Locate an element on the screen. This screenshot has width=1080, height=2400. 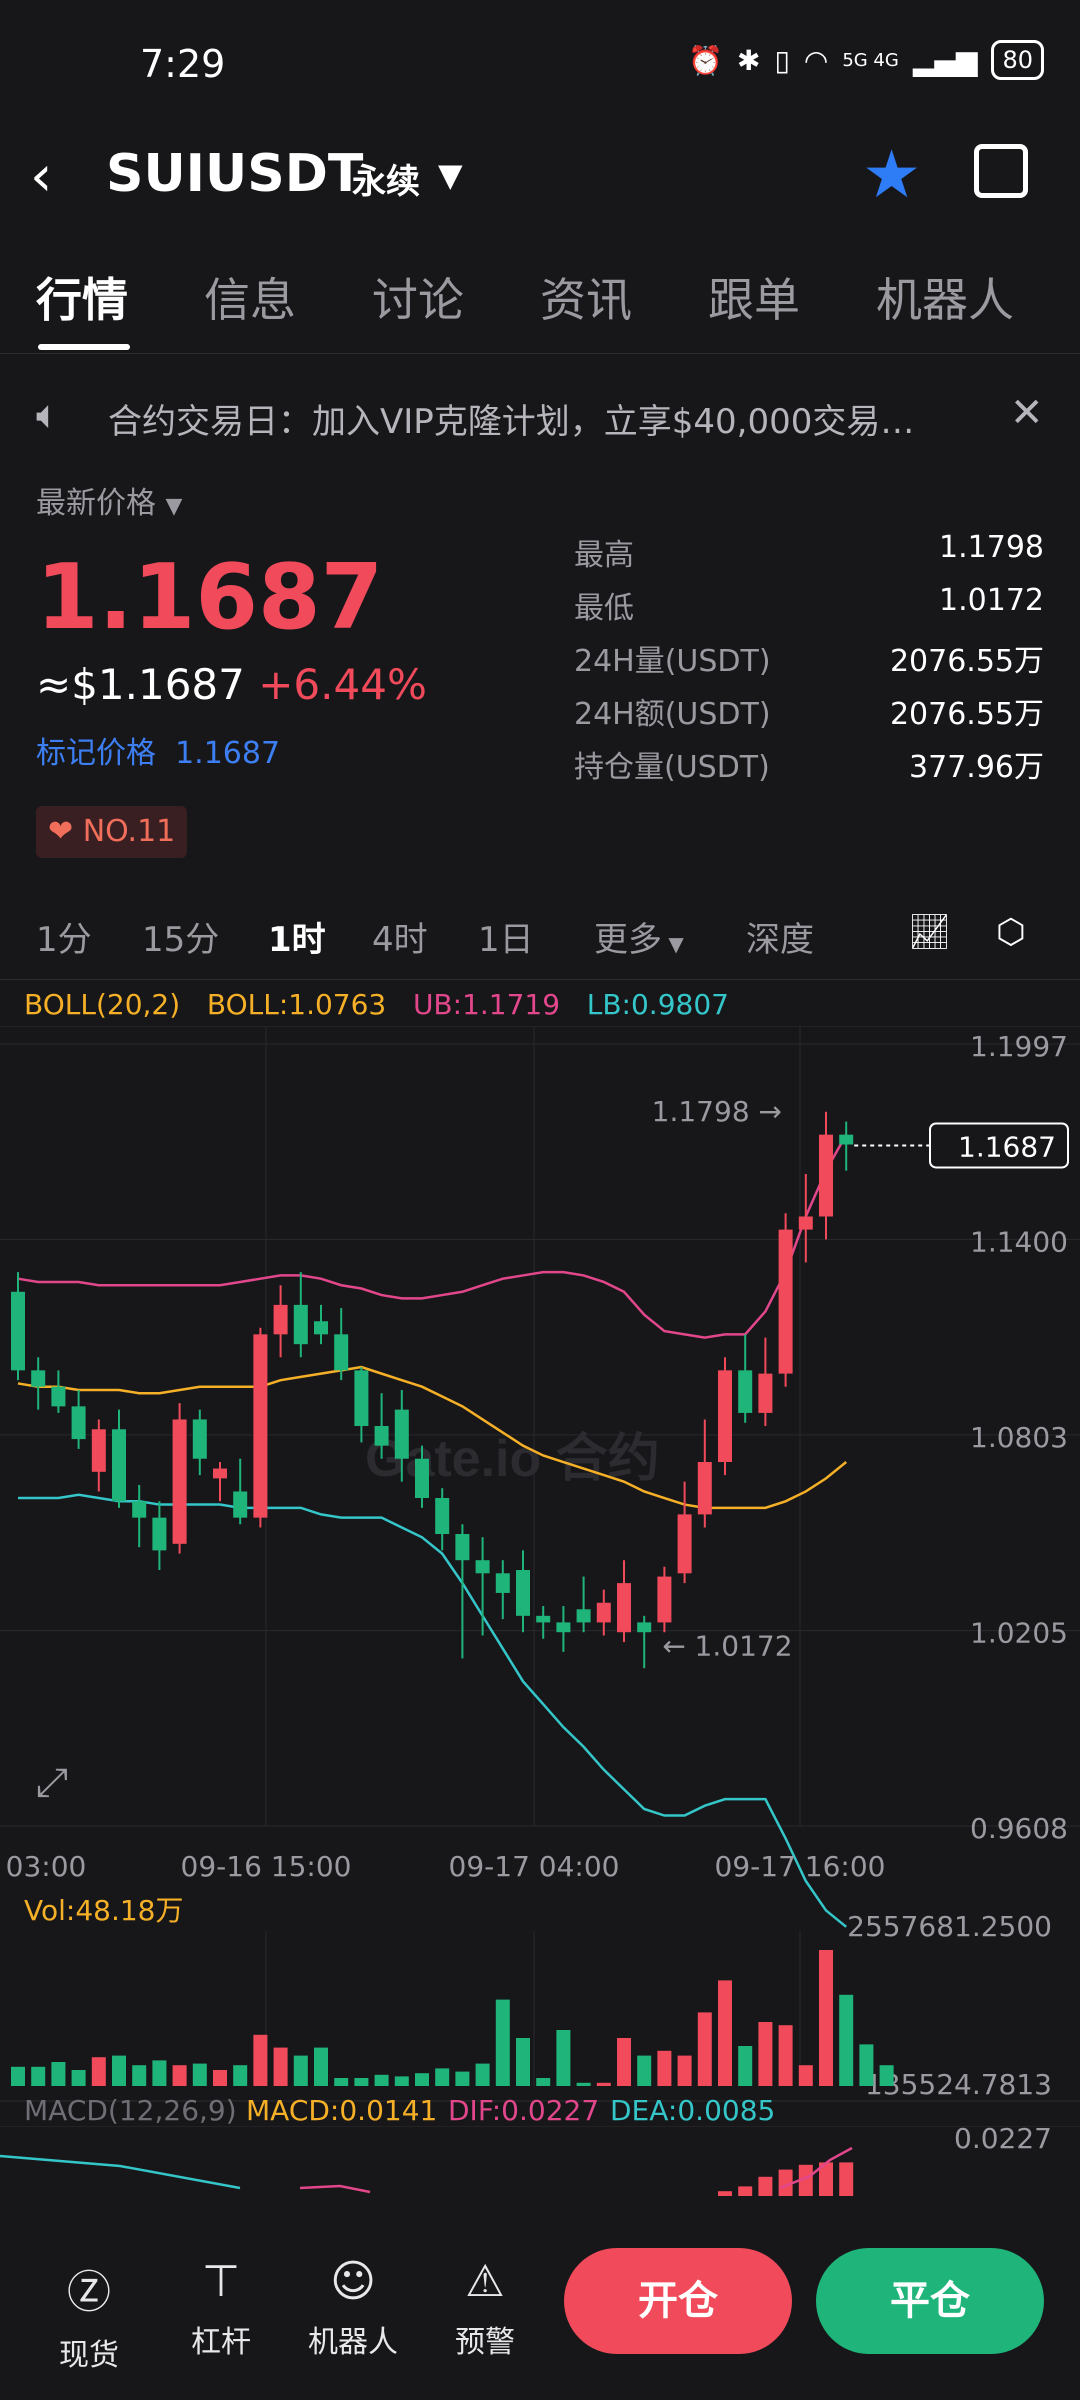
favorite-star-icon: ★ is located at coordinates (892, 174).